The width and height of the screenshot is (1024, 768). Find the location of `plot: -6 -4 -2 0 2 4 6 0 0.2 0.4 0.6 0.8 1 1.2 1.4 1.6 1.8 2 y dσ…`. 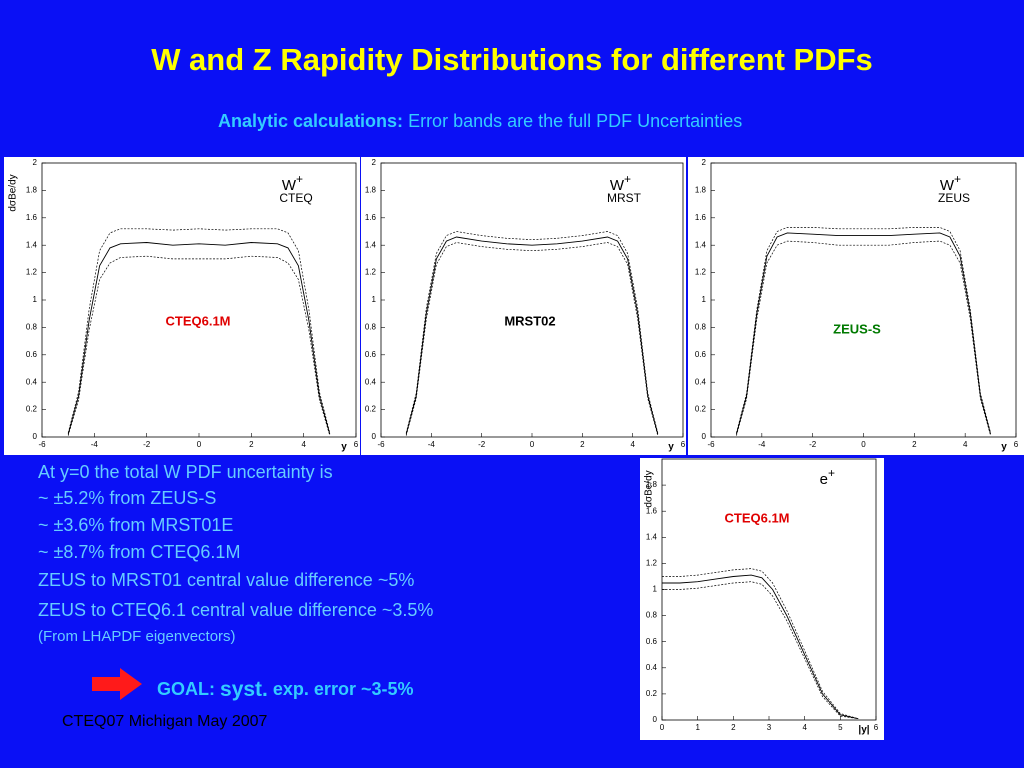

plot: -6 -4 -2 0 2 4 6 0 0.2 0.4 0.6 0.8 1 1.2 1.4 1.6 1.8 2 y dσ… is located at coordinates (182, 306).